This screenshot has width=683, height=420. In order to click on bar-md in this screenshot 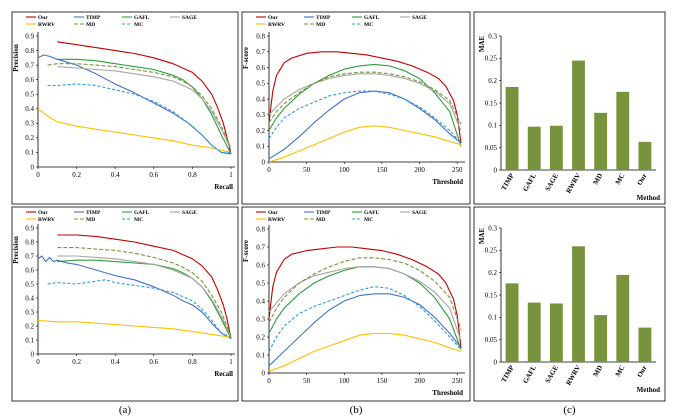, I will do `click(601, 338)`.